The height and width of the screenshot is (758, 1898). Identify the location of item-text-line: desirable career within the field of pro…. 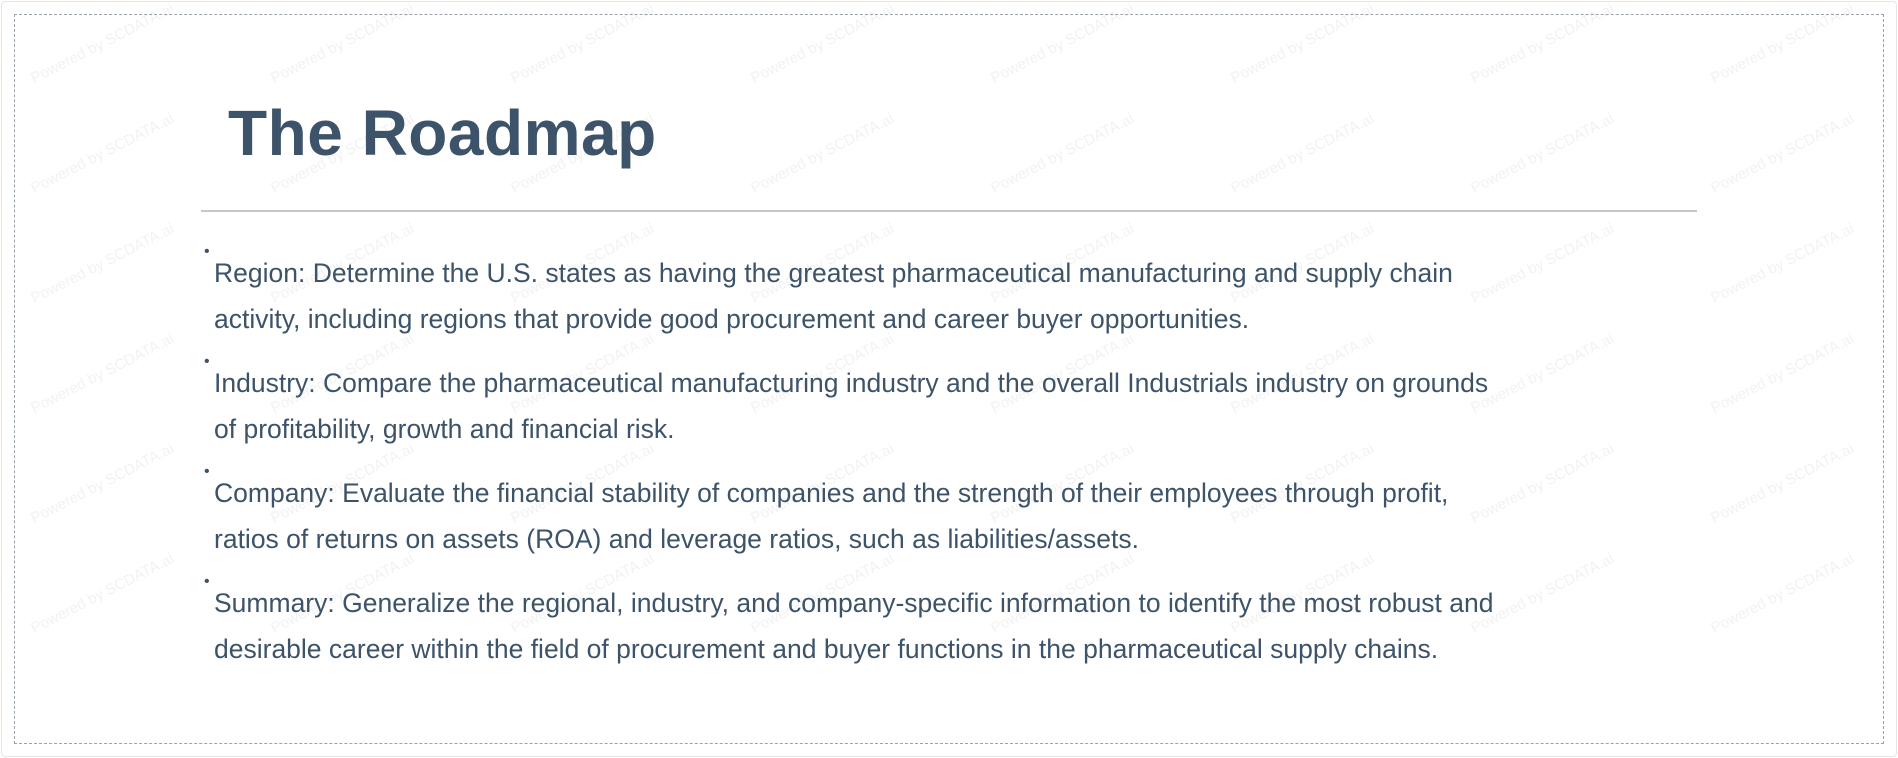
(826, 649).